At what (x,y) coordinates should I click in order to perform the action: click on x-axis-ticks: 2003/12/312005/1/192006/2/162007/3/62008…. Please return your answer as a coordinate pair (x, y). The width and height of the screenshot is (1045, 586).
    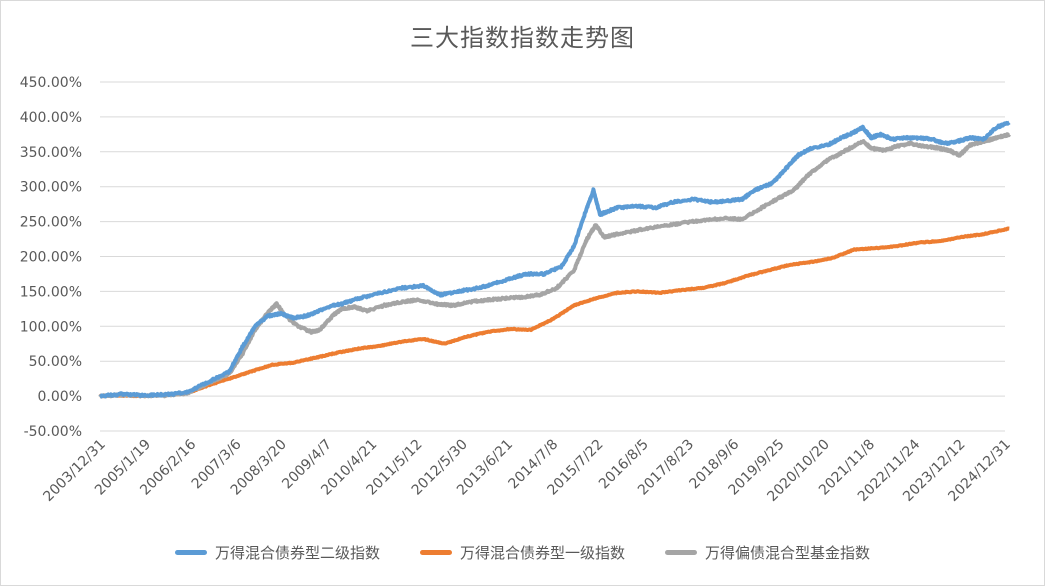
    Looking at the image, I should click on (526, 470).